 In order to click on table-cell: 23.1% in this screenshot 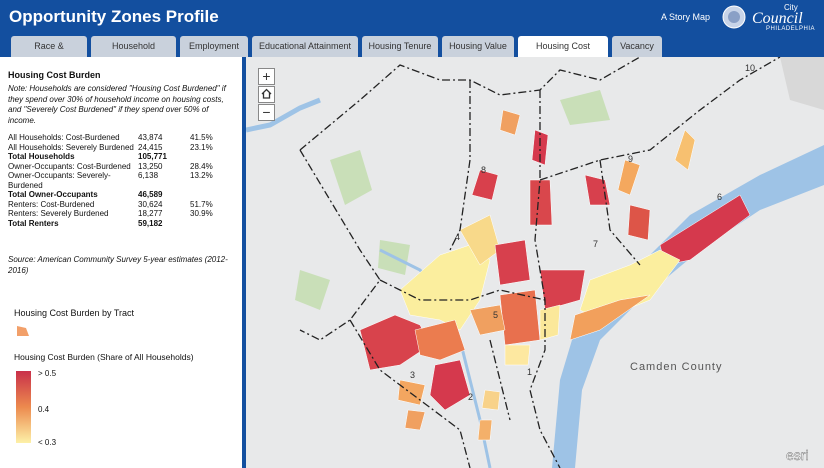, I will do `click(201, 147)`.